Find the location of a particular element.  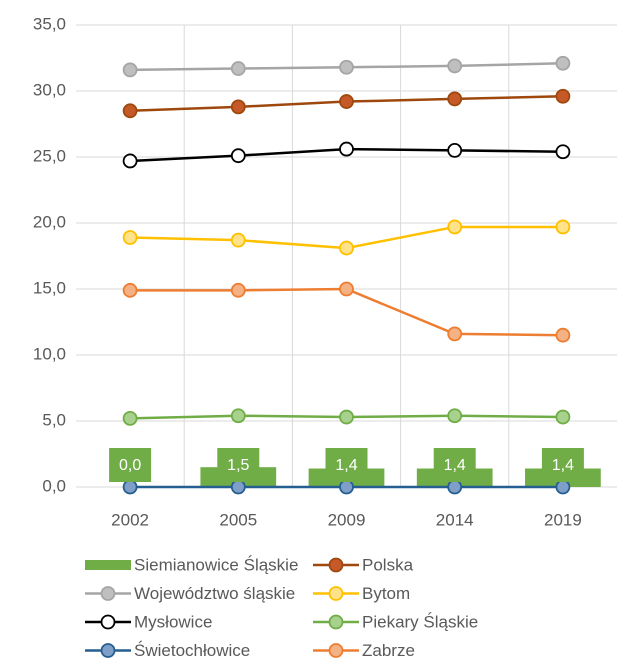

y-tick-label: 10,0 is located at coordinates (49, 353).